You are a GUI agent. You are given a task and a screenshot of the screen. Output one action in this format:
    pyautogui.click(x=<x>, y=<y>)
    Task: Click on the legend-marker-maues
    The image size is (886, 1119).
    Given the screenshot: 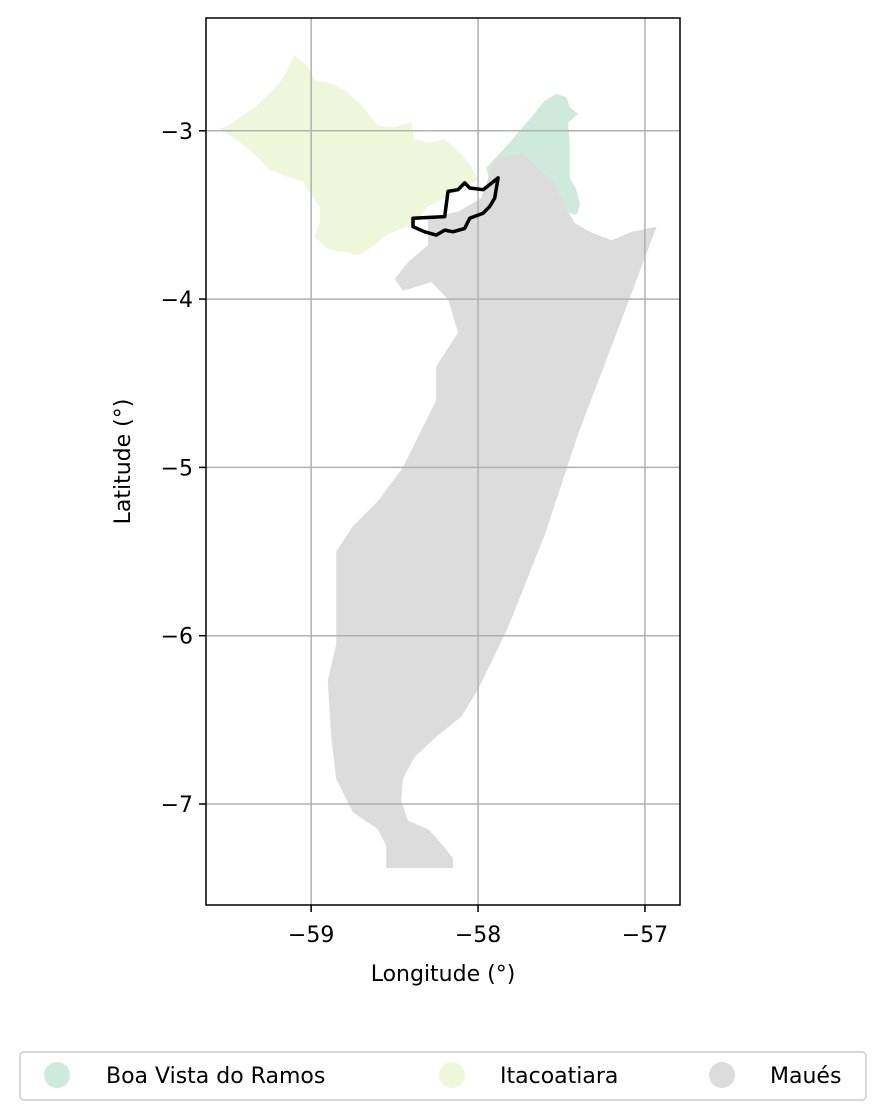 What is the action you would take?
    pyautogui.click(x=722, y=1075)
    